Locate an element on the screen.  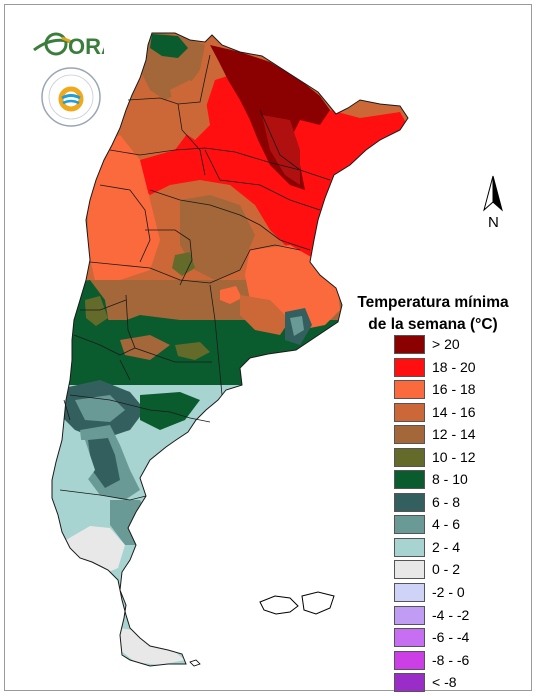
legend-label: 2 - 4 is located at coordinates (446, 546).